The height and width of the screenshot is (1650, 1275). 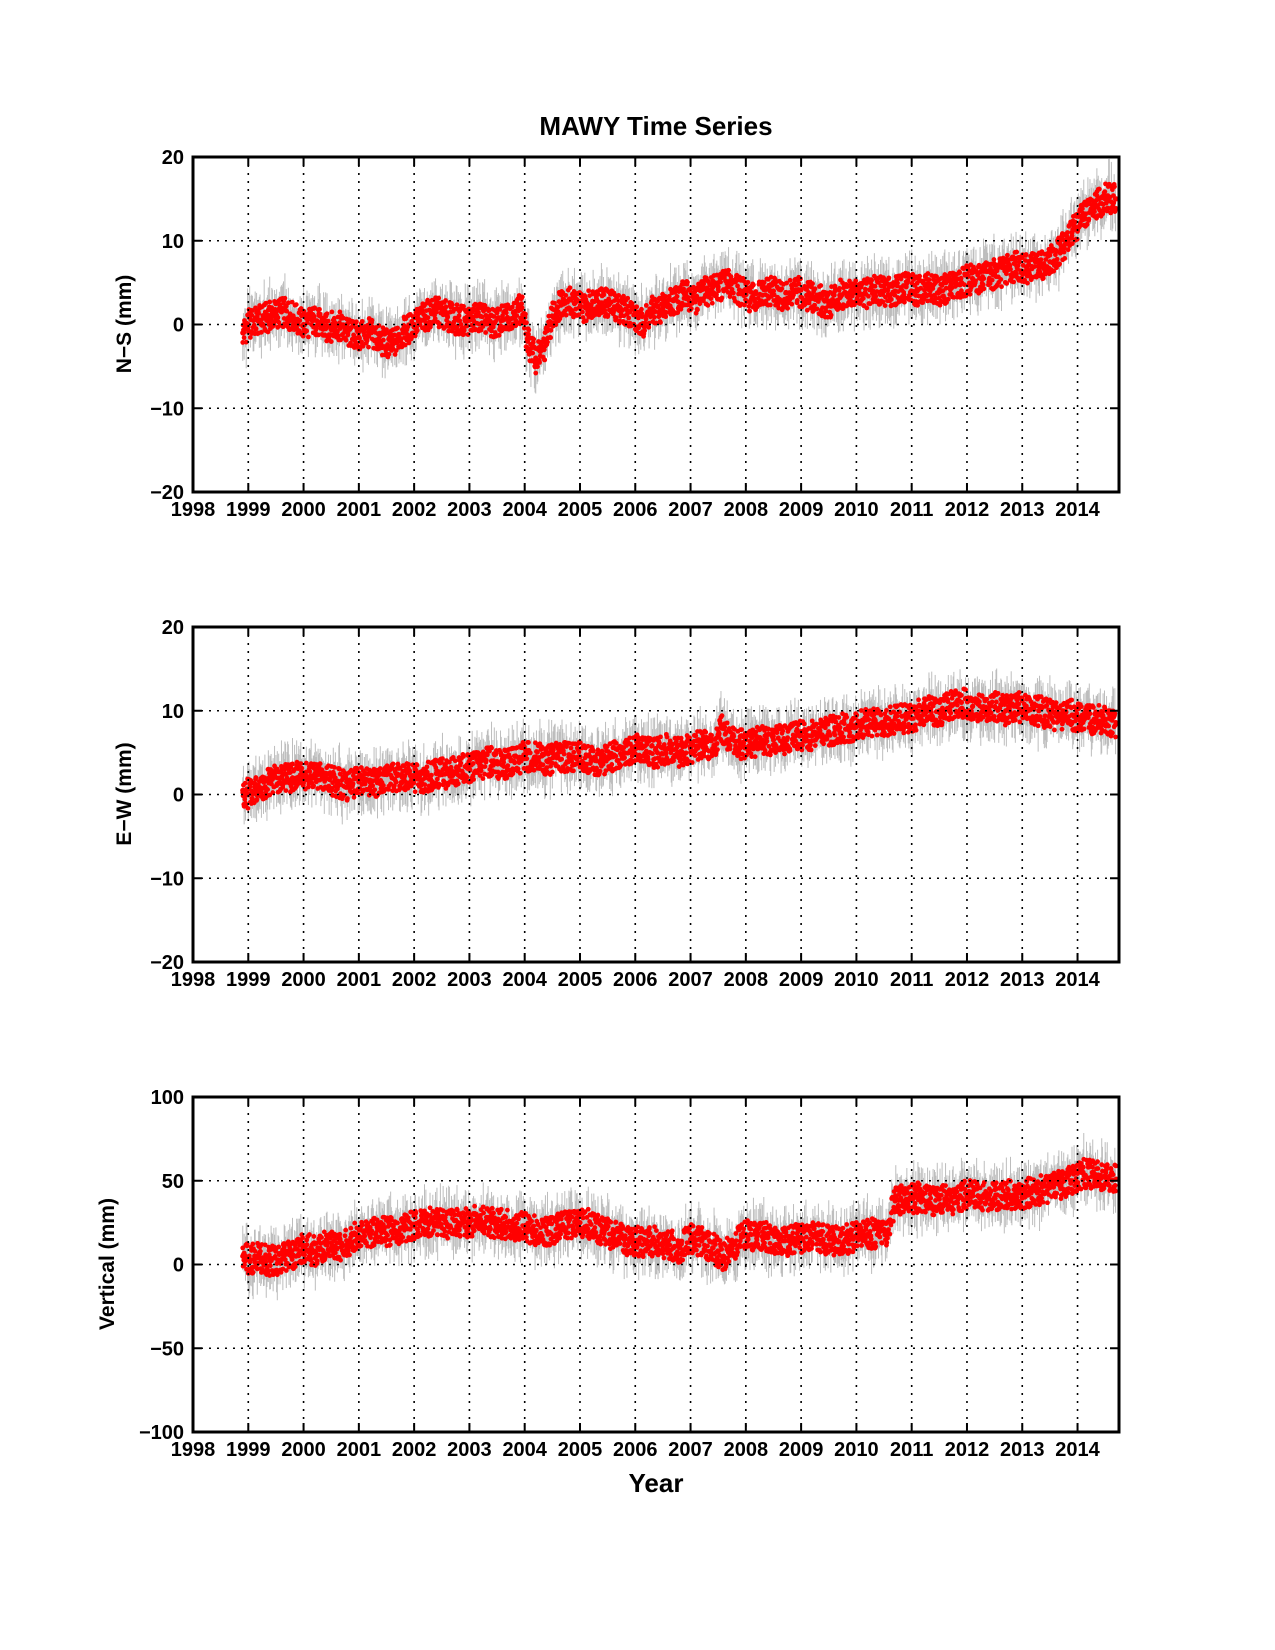 I want to click on ns-points, so click(x=679, y=278).